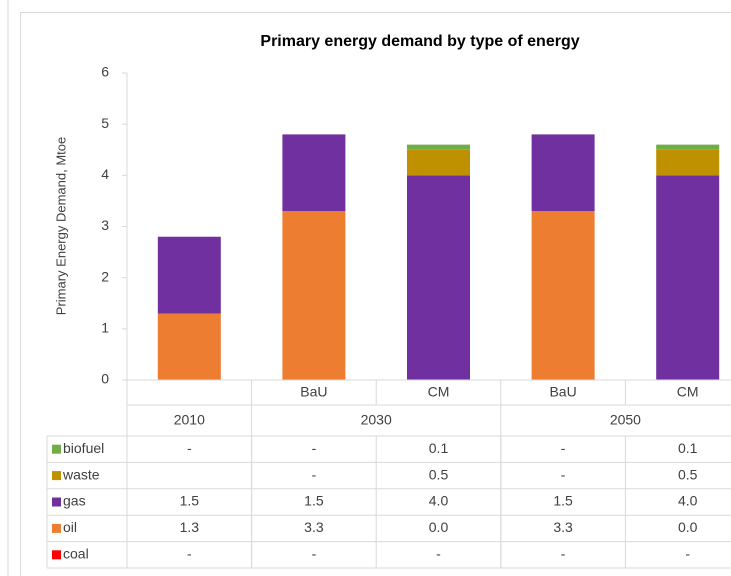 Image resolution: width=731 pixels, height=576 pixels. I want to click on legend-label: oil, so click(70, 527).